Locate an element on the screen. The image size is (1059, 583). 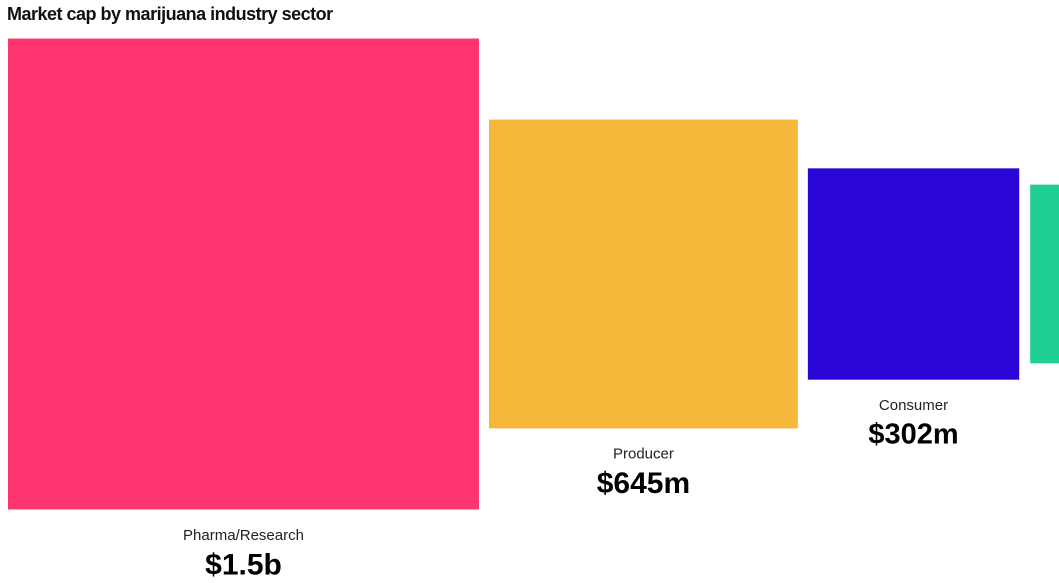
value-pharma-research: $1.5b is located at coordinates (243, 564).